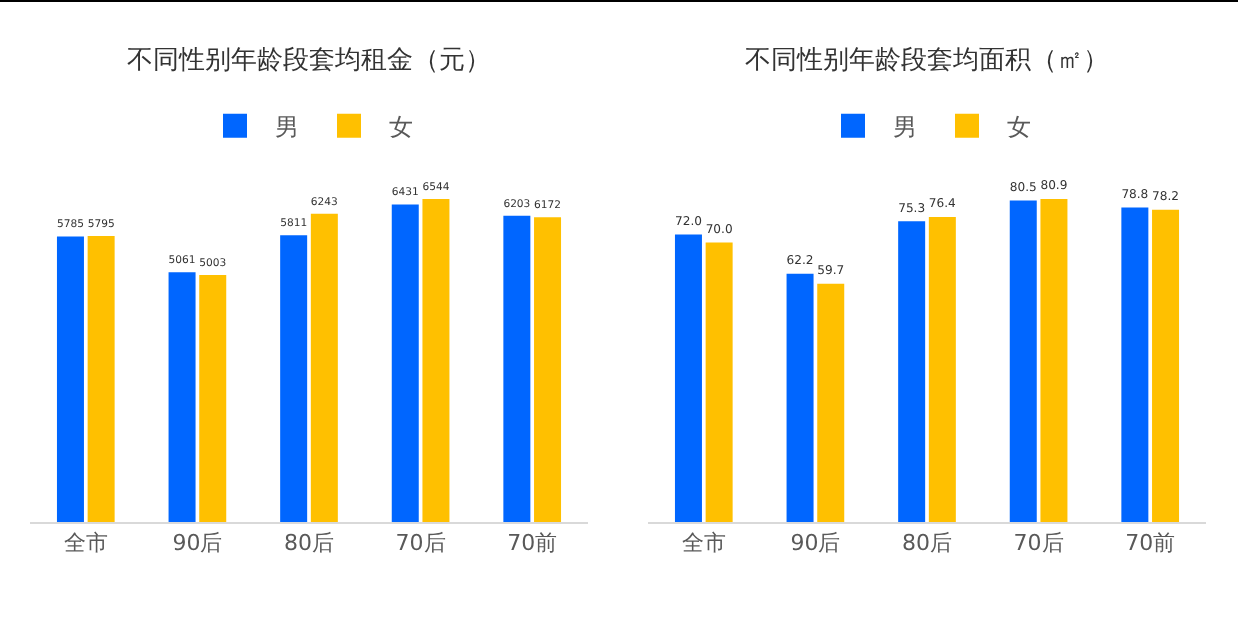 The height and width of the screenshot is (644, 1238). Describe the element at coordinates (309, 61) in the screenshot. I see `chart-title: 不同性别年龄段套均租金（元）` at that location.